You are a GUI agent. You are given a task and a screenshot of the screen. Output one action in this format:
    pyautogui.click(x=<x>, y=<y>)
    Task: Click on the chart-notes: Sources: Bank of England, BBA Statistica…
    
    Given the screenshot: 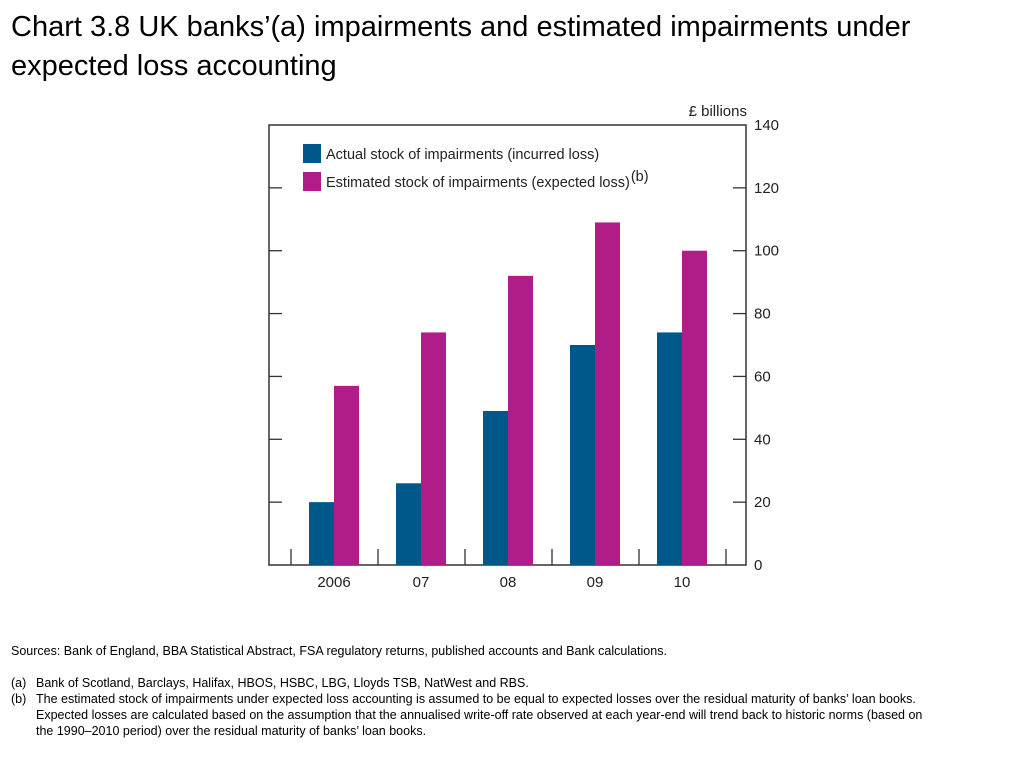 What is the action you would take?
    pyautogui.click(x=511, y=691)
    